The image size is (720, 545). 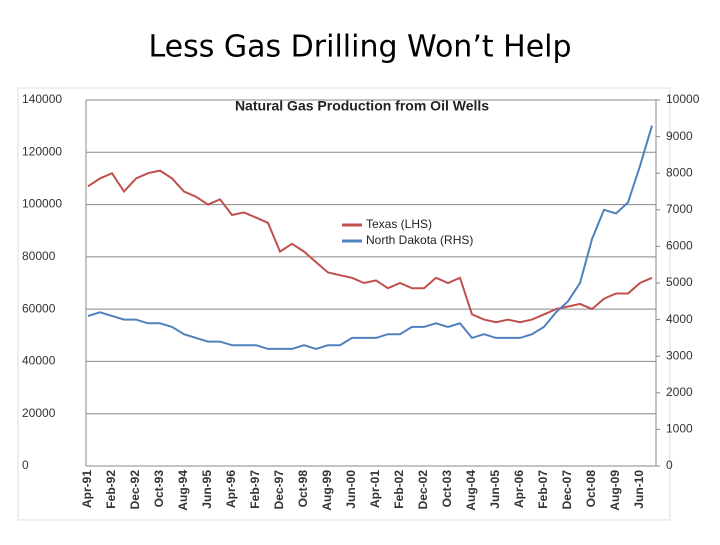 What do you see at coordinates (591, 489) in the screenshot?
I see `x-tick-label: Oct-08` at bounding box center [591, 489].